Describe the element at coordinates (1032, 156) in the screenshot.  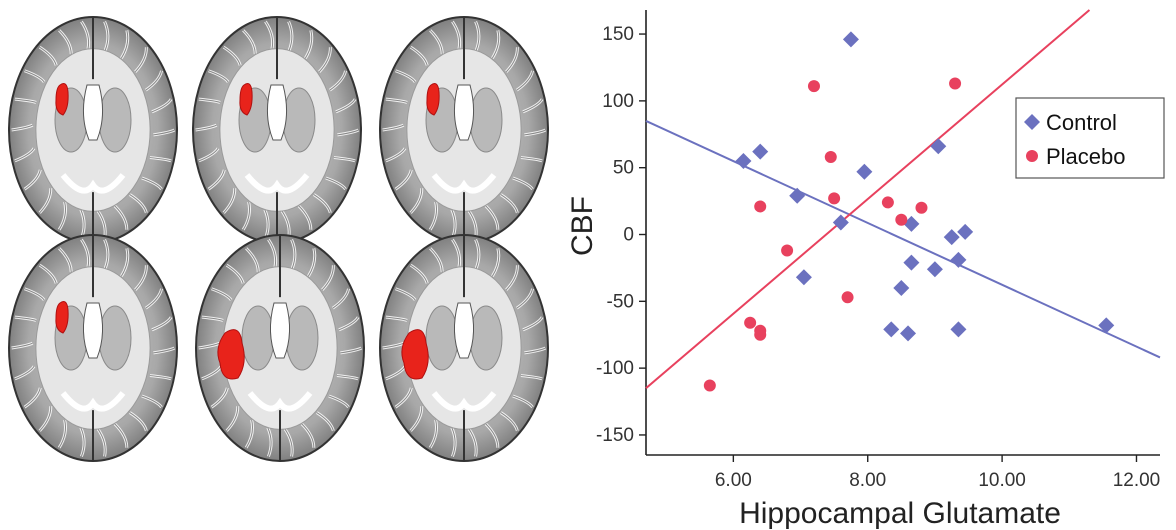
I see `legend-marker-placebo` at that location.